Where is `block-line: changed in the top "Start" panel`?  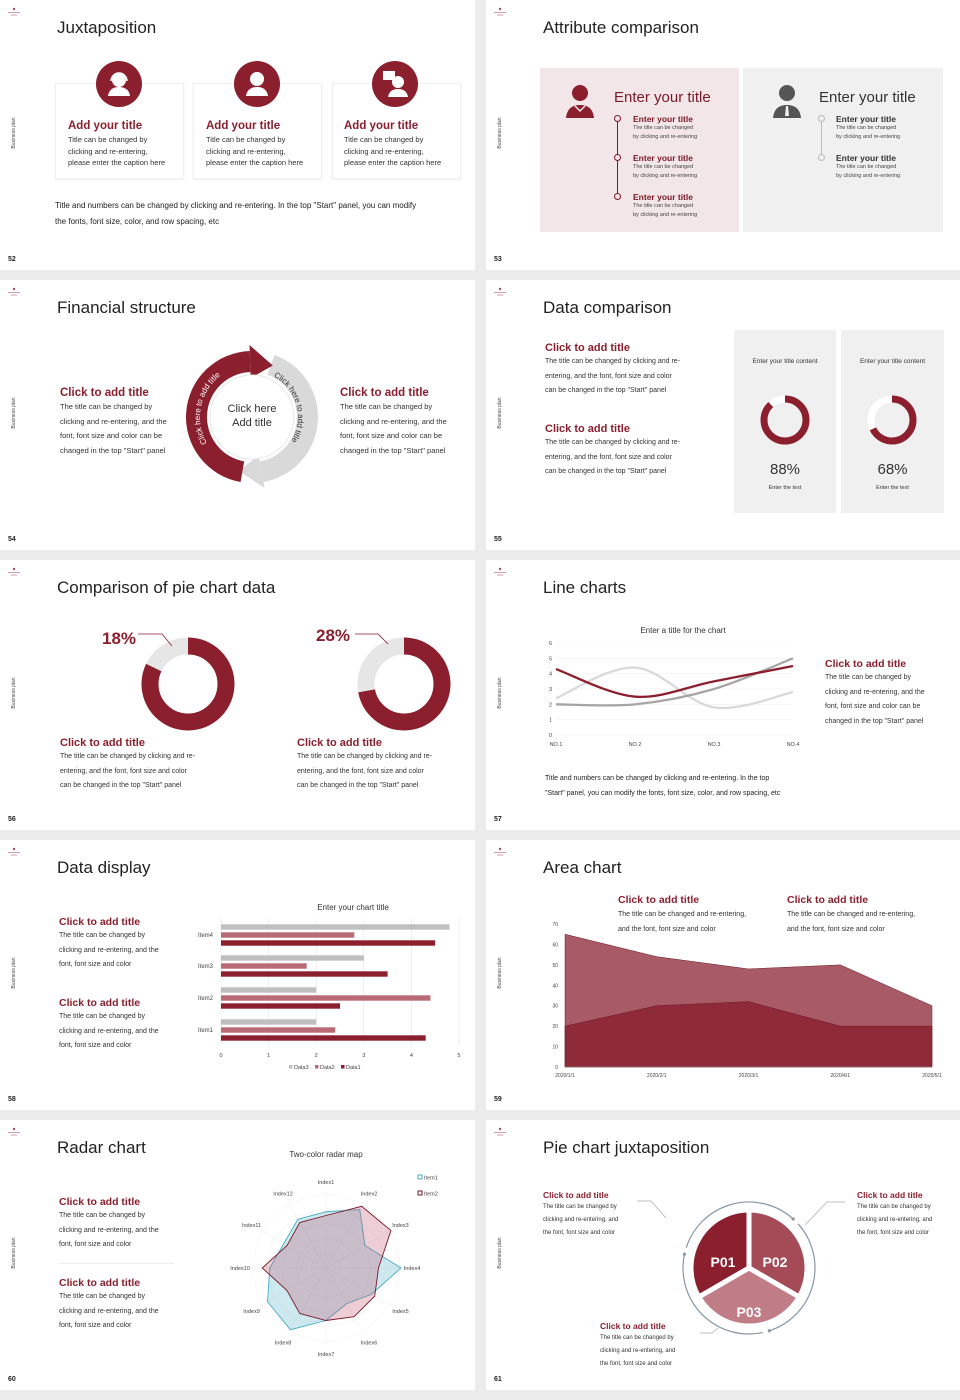 block-line: changed in the top "Start" panel is located at coordinates (874, 721).